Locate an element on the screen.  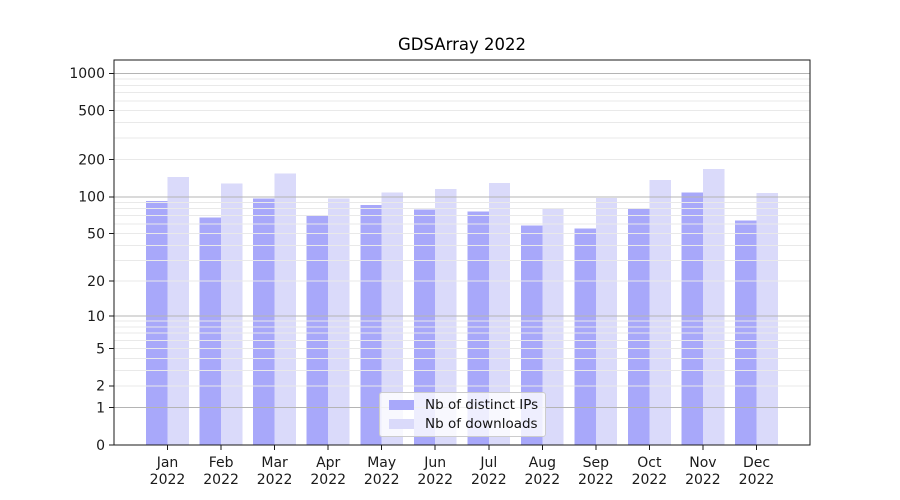
y-axis: 0 1 2 5 10 20 50 100 200 500 1000 is located at coordinates (91, 260).